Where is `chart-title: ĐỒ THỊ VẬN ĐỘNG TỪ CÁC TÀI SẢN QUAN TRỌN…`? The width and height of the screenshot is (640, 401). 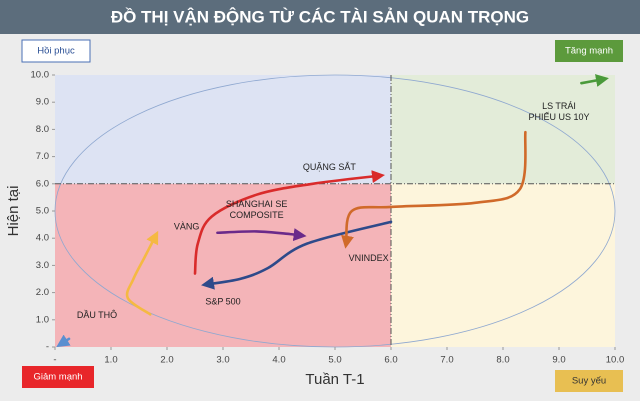 chart-title: ĐỒ THỊ VẬN ĐỘNG TỪ CÁC TÀI SẢN QUAN TRỌN… is located at coordinates (320, 16).